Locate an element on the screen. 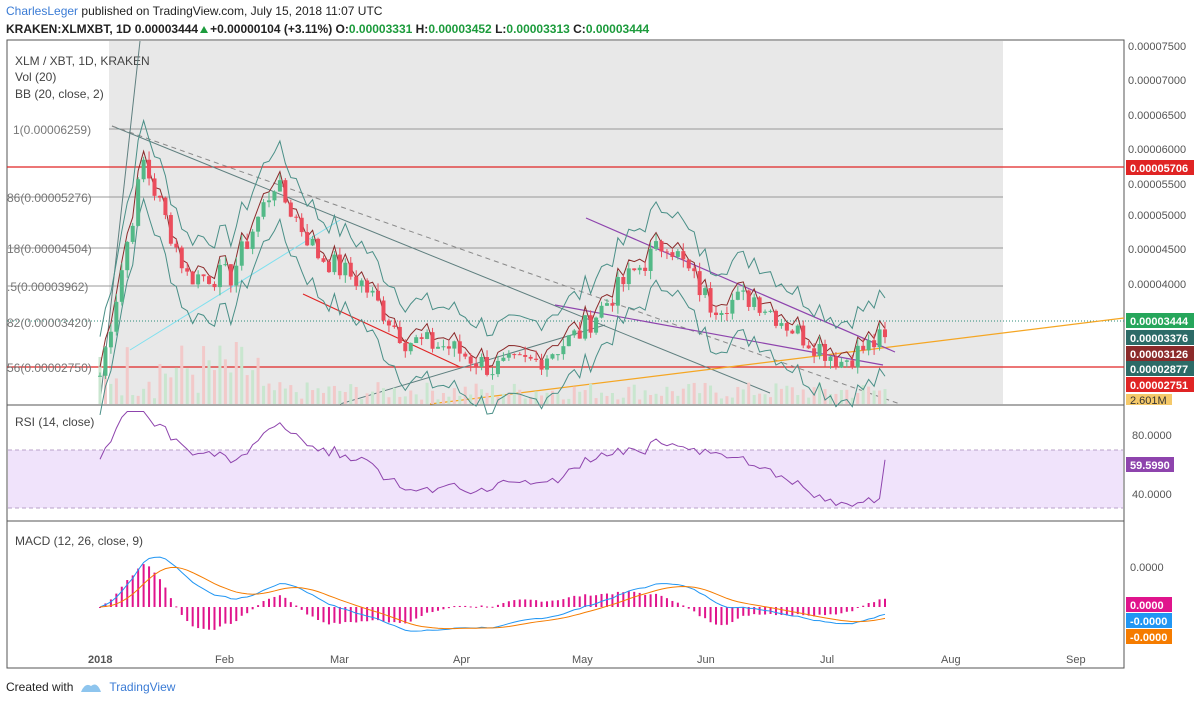 The height and width of the screenshot is (705, 1202). badge-macd-hist is located at coordinates (1149, 604).